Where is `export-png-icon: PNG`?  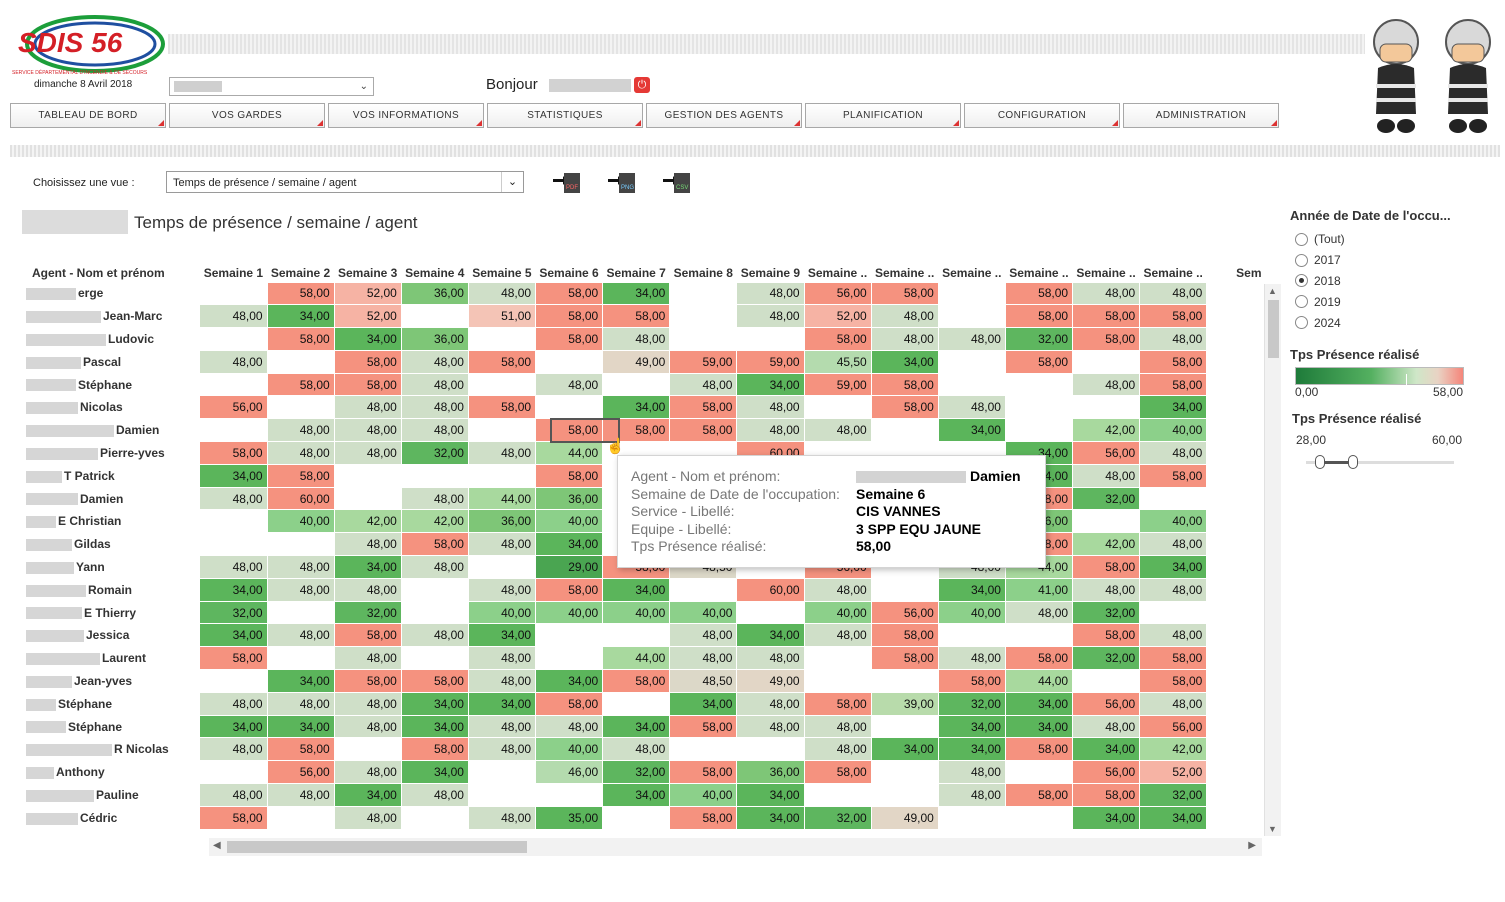 export-png-icon: PNG is located at coordinates (622, 182).